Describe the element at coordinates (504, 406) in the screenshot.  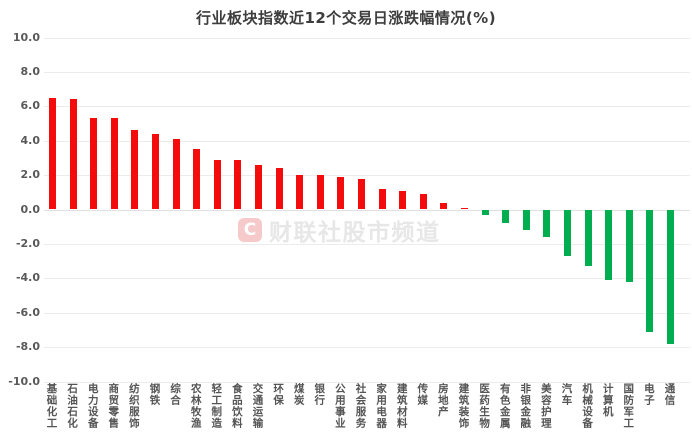
I see `category-label: 有色金属` at that location.